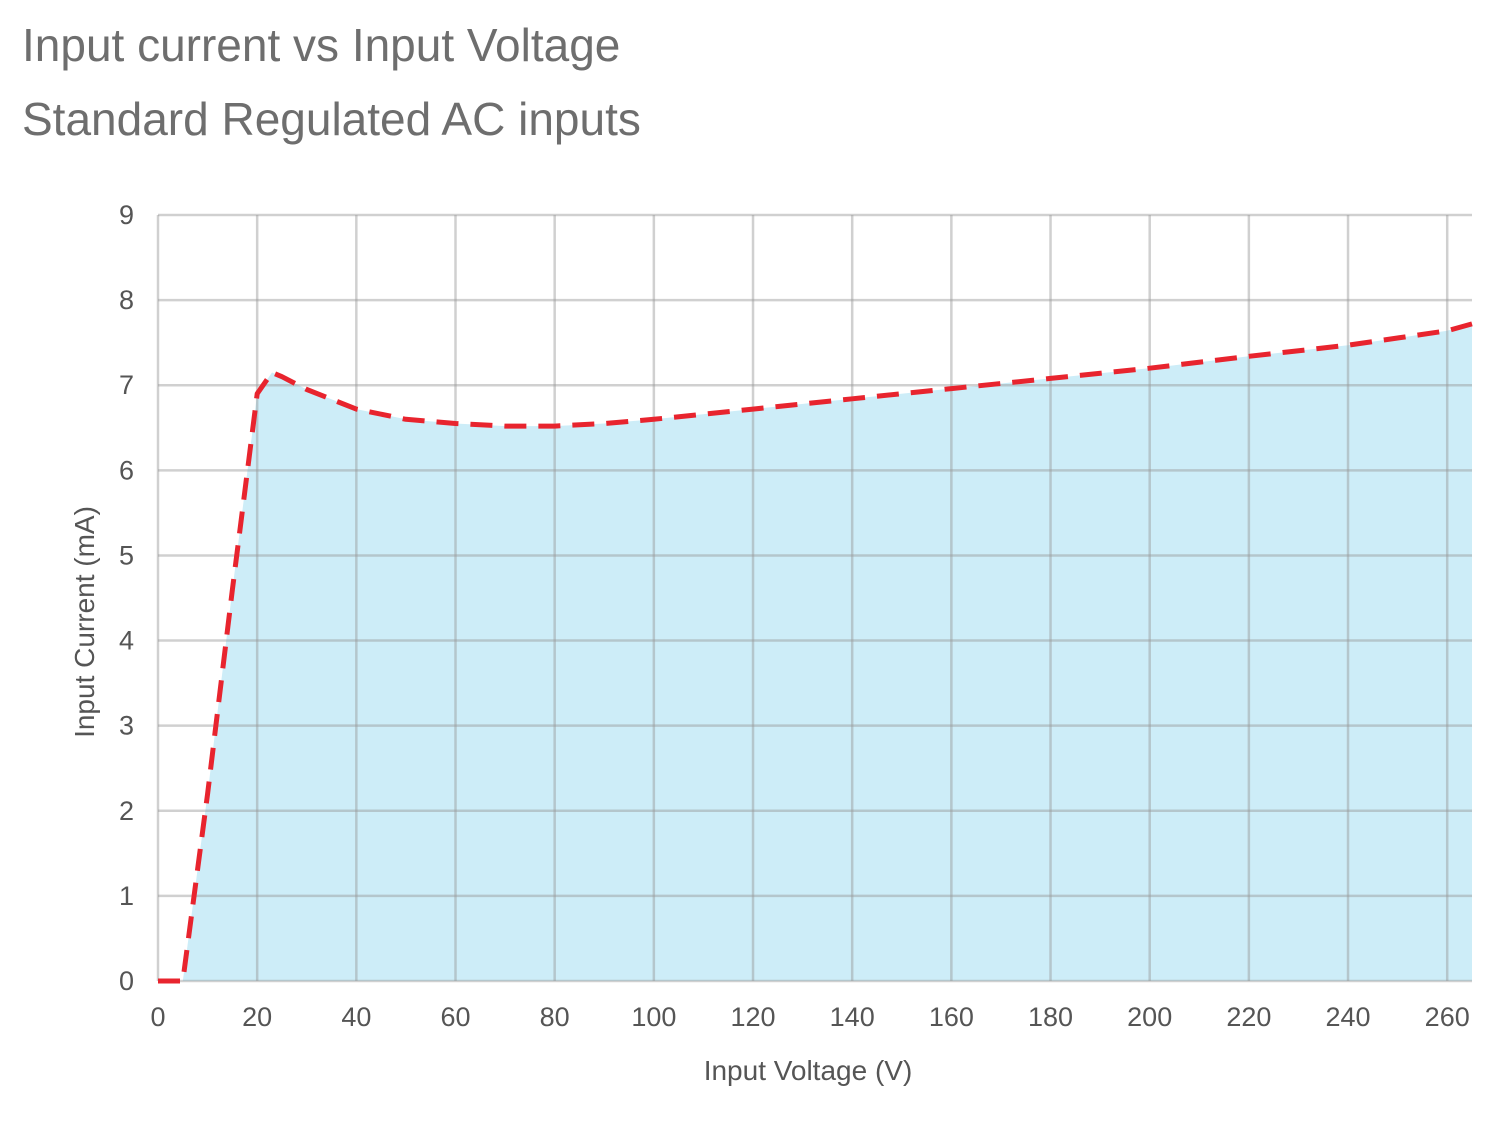 The image size is (1500, 1121). Describe the element at coordinates (321, 45) in the screenshot. I see `chart-title: Input current vs Input Voltage` at that location.